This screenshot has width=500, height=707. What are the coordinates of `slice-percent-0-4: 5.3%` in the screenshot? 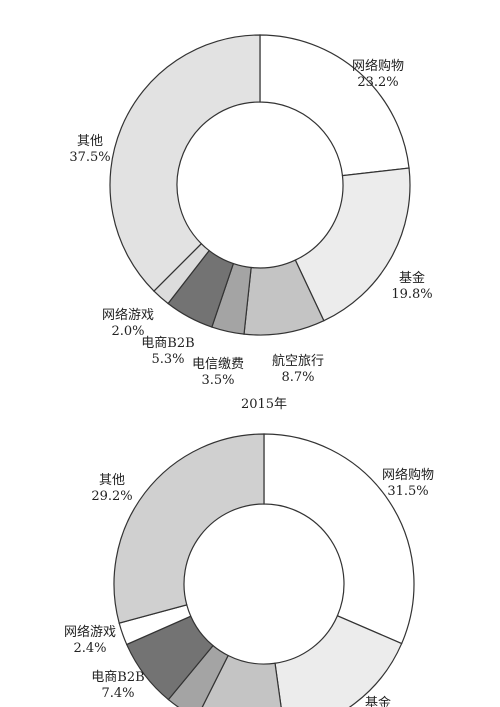 It's located at (167, 359).